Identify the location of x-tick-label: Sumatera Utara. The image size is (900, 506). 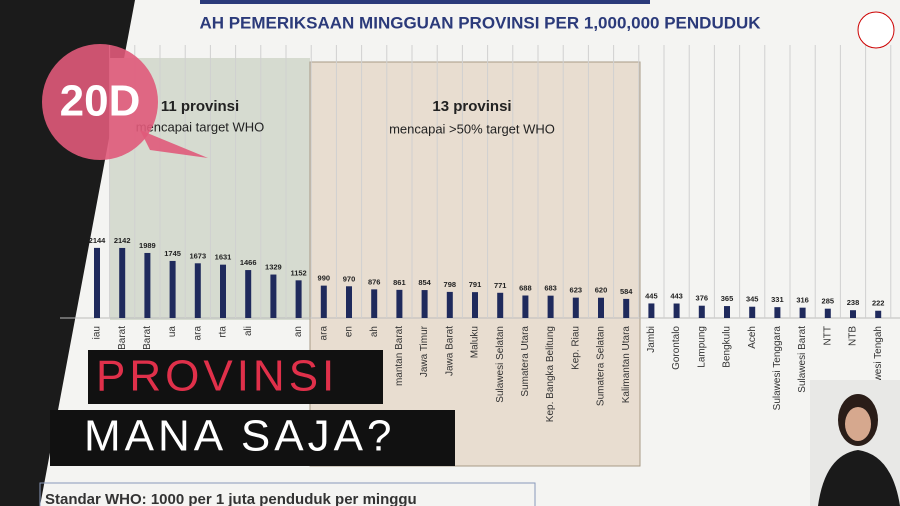
(525, 361).